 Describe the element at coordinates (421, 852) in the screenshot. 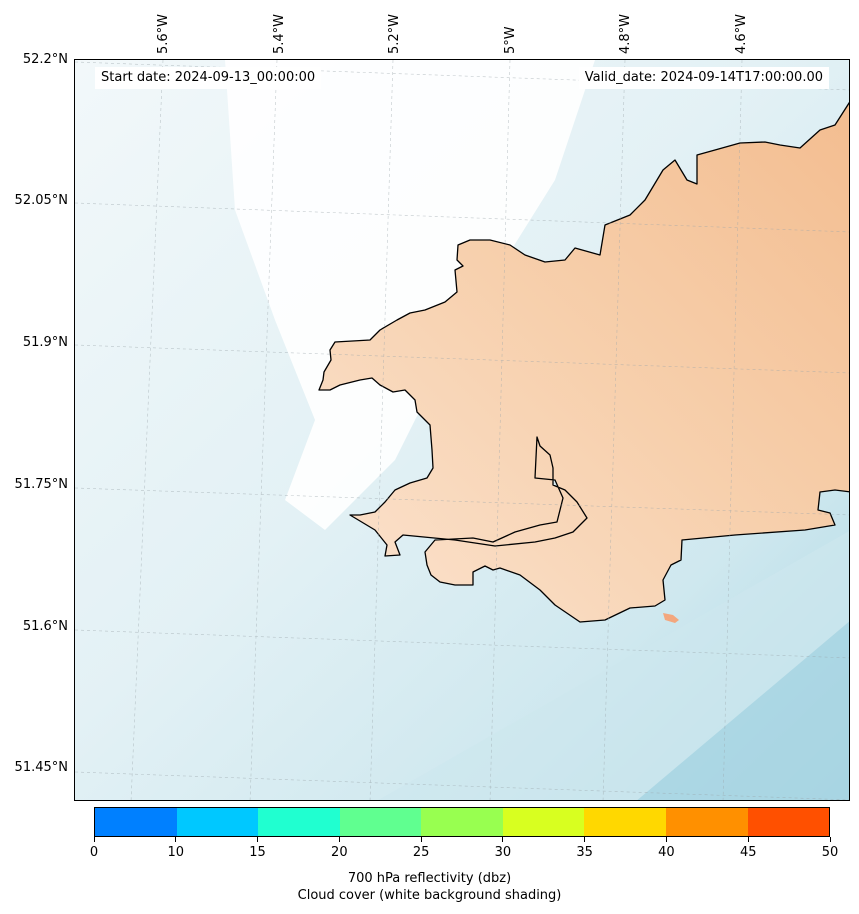

I see `colorbar-tick-label: 25` at that location.